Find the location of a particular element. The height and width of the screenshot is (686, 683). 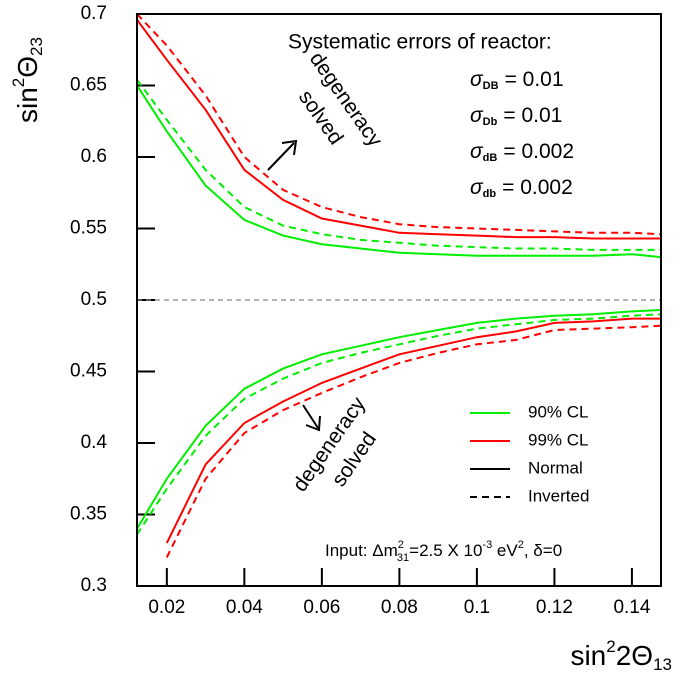

legend-label: 99% CL is located at coordinates (558, 439).